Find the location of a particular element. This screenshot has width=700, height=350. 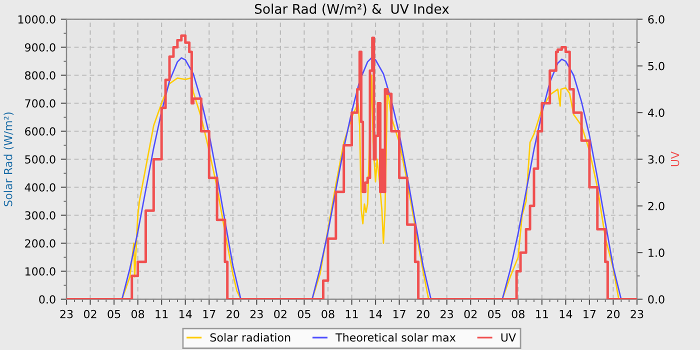

chart-title: Solar Rad (W/m²) & UV Index is located at coordinates (351, 10).